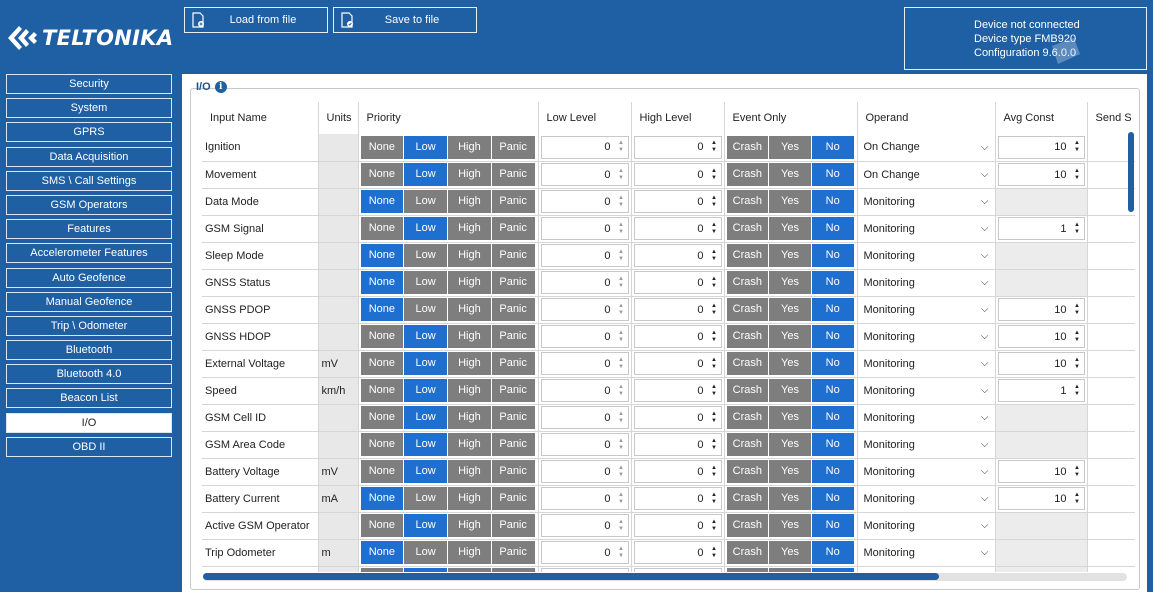 The image size is (1153, 592). I want to click on load-from-file-button: Load from file, so click(256, 20).